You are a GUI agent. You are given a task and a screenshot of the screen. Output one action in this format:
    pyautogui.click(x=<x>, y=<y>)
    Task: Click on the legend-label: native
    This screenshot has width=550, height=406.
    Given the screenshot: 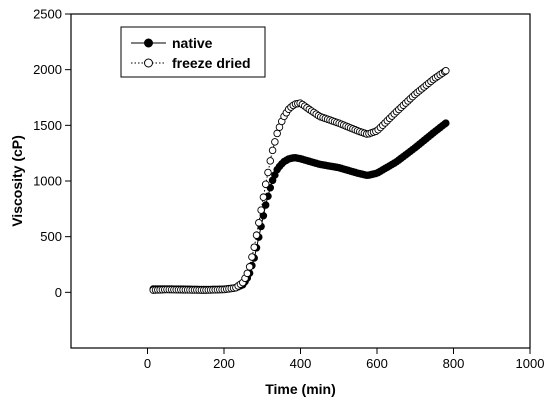 What is the action you would take?
    pyautogui.click(x=192, y=43)
    